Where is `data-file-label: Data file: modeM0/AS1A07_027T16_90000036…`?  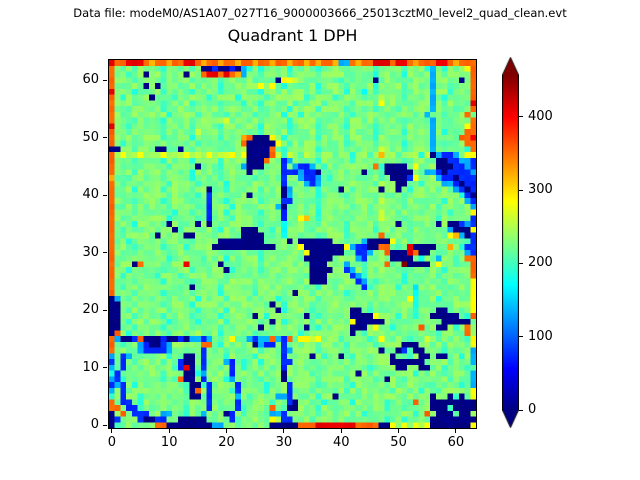
data-file-label: Data file: modeM0/AS1A07_027T16_90000036… is located at coordinates (320, 13).